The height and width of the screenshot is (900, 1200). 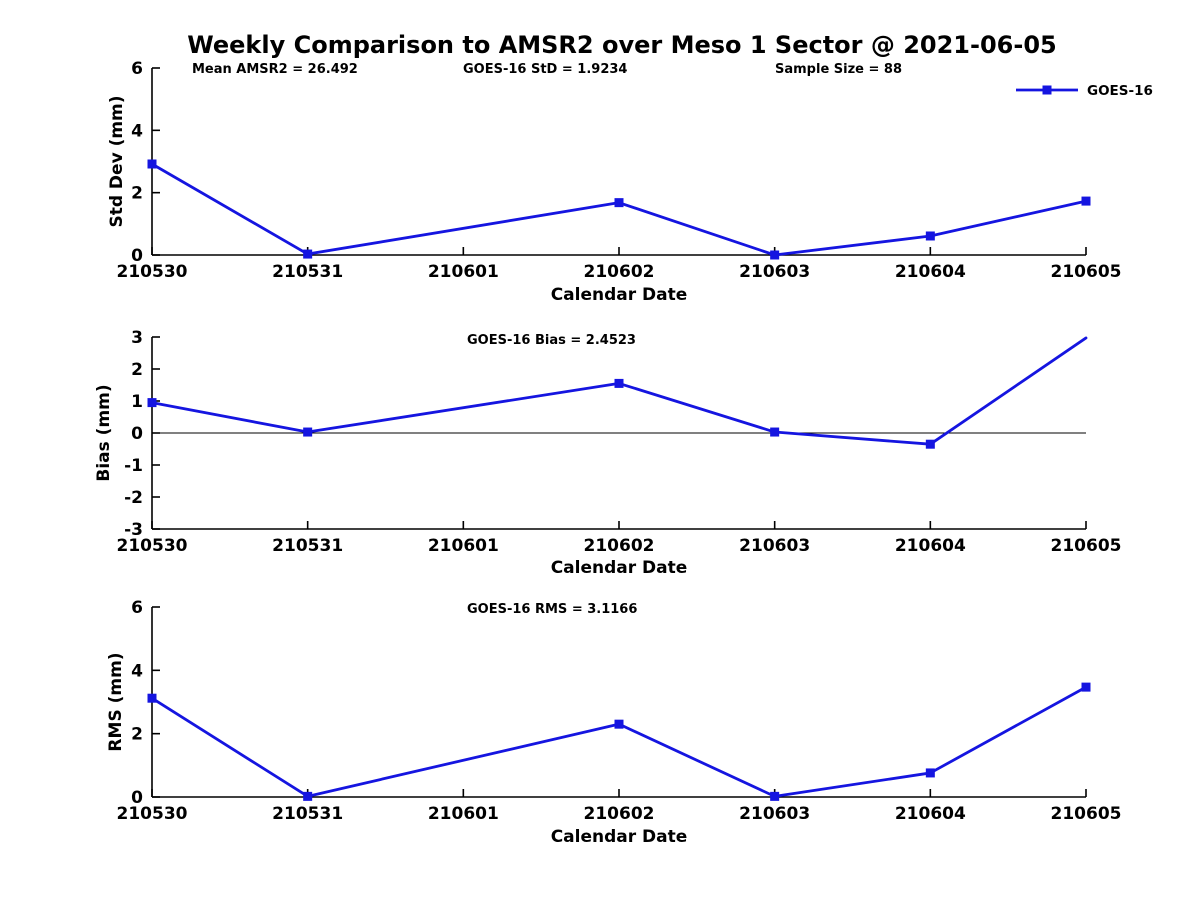 I want to click on y-axis-label-bias: Bias (mm), so click(x=104, y=432).